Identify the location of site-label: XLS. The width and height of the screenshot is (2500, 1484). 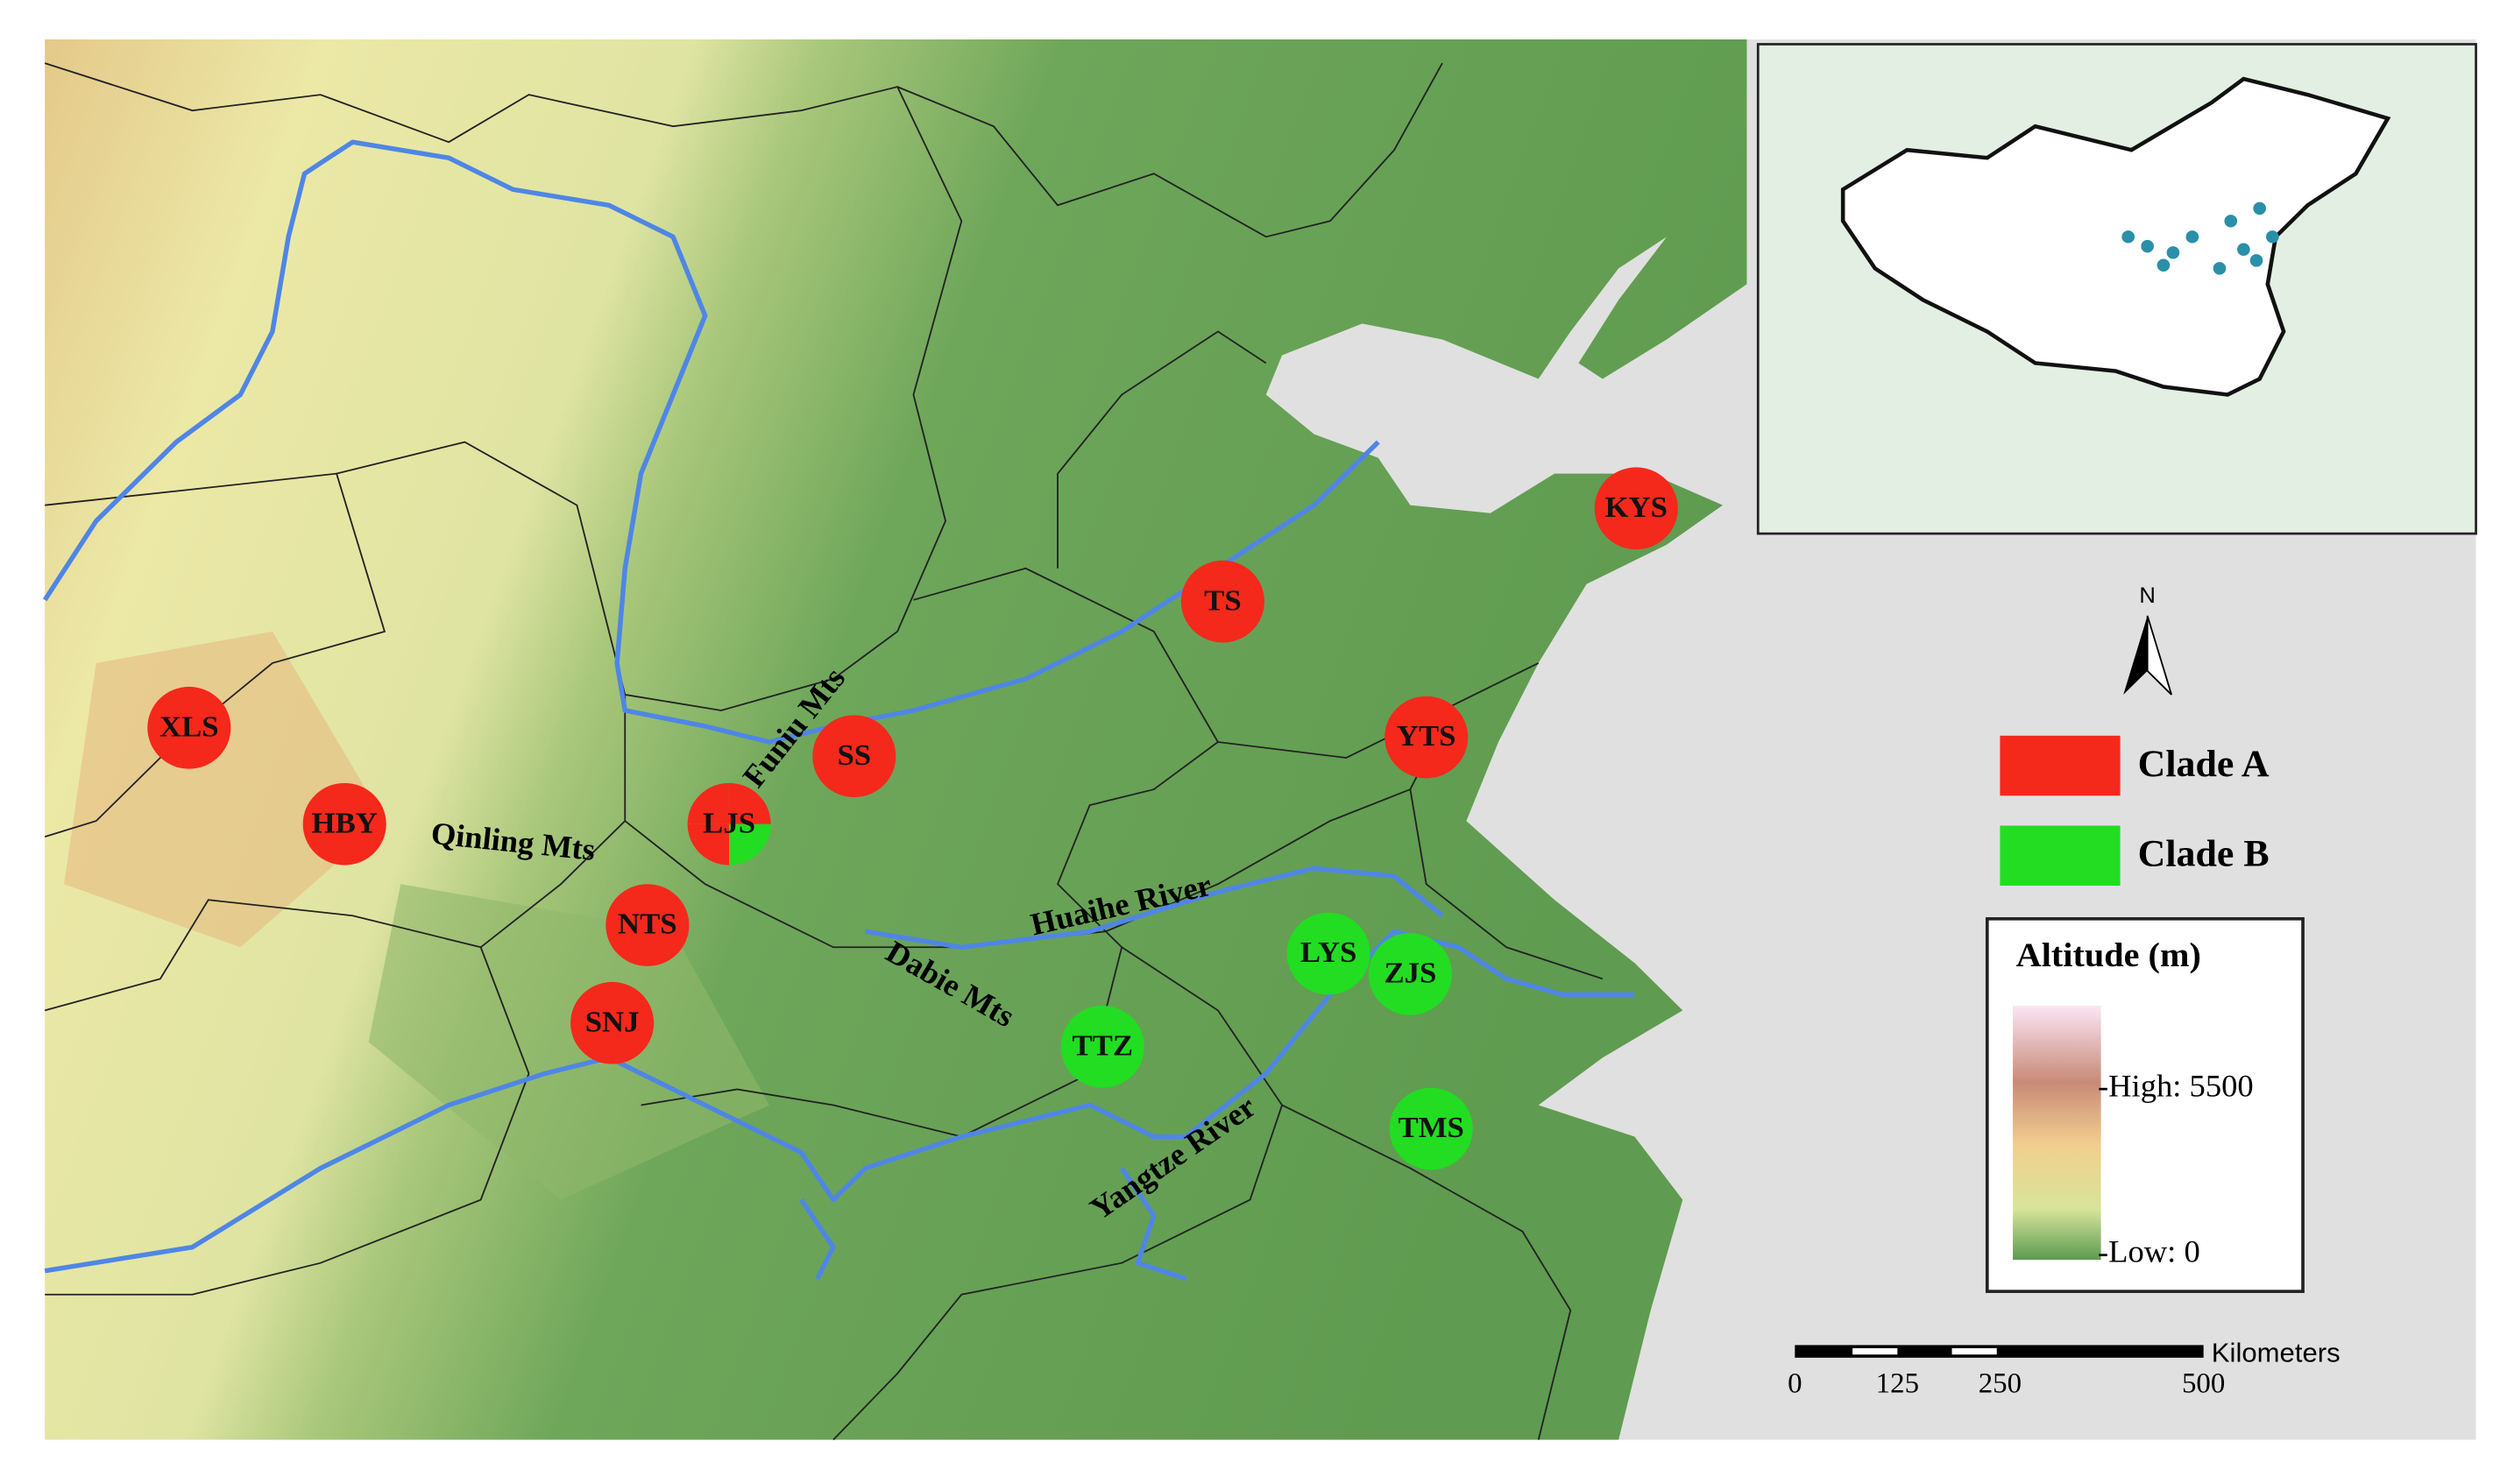
(189, 727).